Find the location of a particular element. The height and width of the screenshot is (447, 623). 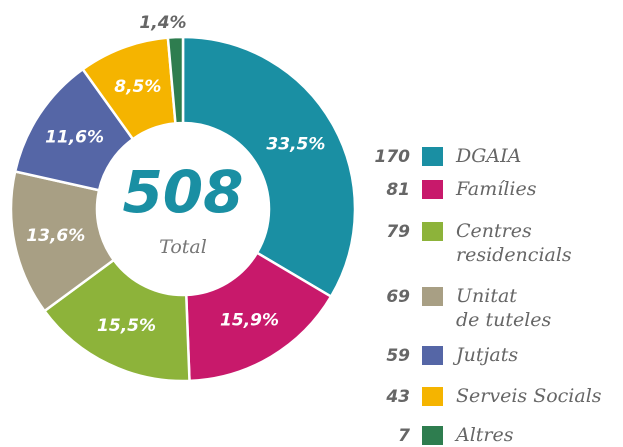

legend-count: 170 is located at coordinates (393, 157).